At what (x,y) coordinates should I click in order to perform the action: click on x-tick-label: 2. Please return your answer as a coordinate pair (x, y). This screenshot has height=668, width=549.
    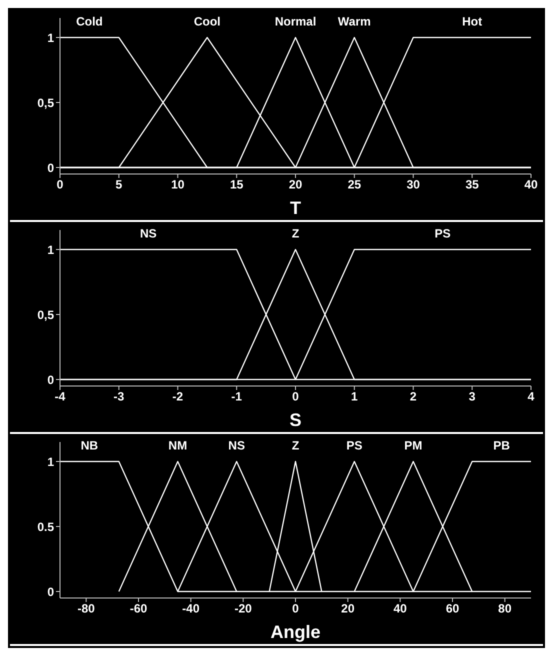
    Looking at the image, I should click on (413, 397).